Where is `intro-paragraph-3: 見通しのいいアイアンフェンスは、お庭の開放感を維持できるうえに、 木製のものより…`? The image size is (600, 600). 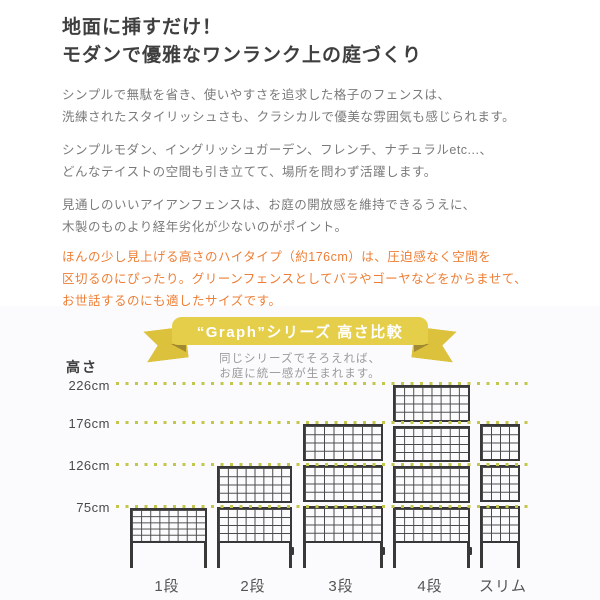
intro-paragraph-3: 見通しのいいアイアンフェンスは、お庭の開放感を維持できるうえに、 木製のものより… is located at coordinates (269, 216).